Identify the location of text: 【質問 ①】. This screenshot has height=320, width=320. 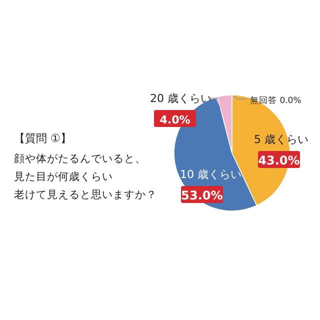
(43, 138).